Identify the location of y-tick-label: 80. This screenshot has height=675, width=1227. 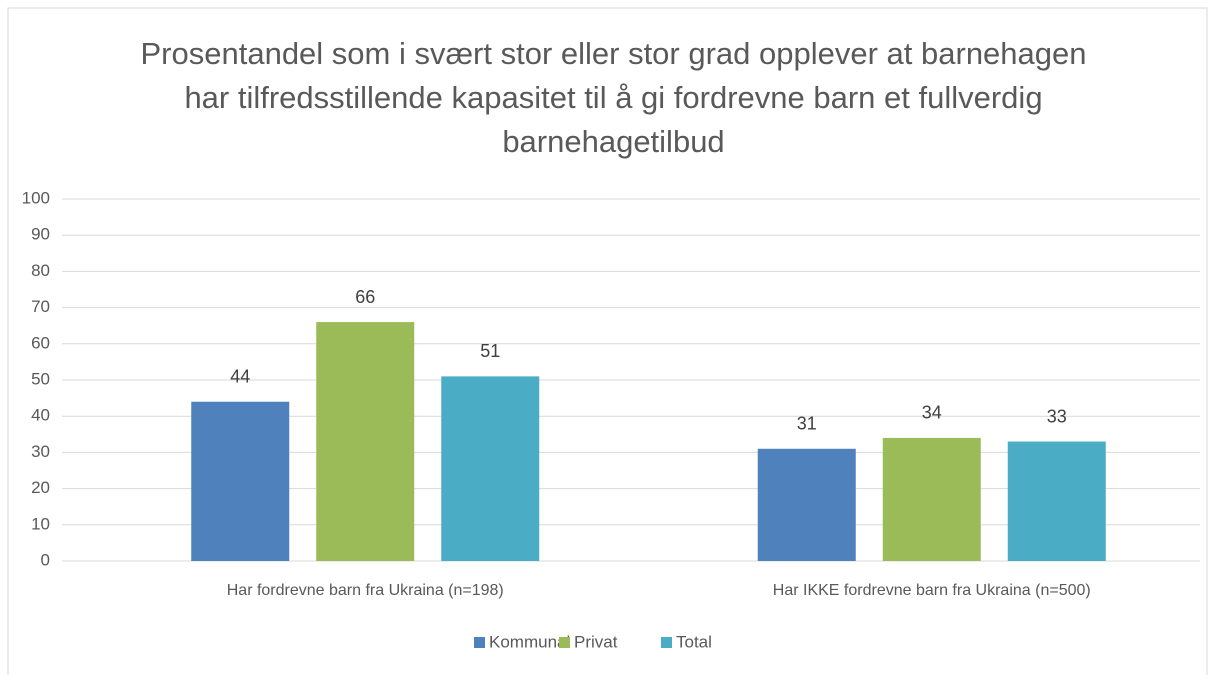
(40, 270).